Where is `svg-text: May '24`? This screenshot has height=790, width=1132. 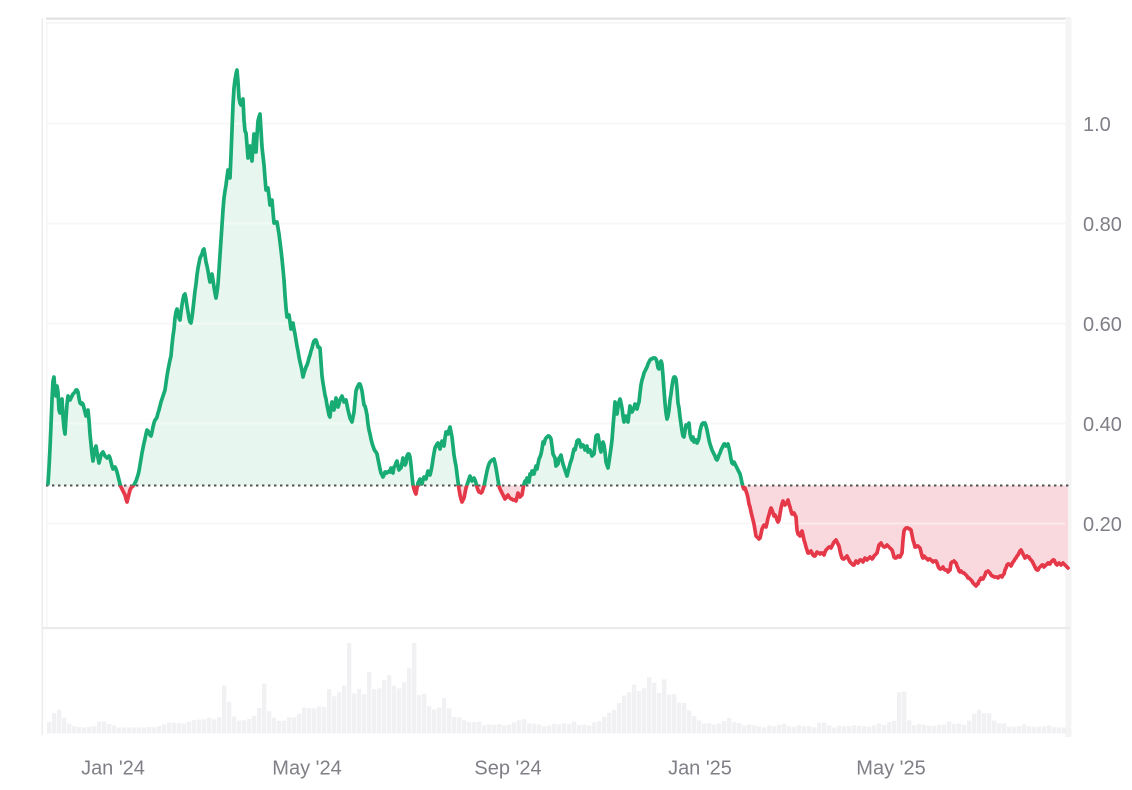 svg-text: May '24 is located at coordinates (306, 769).